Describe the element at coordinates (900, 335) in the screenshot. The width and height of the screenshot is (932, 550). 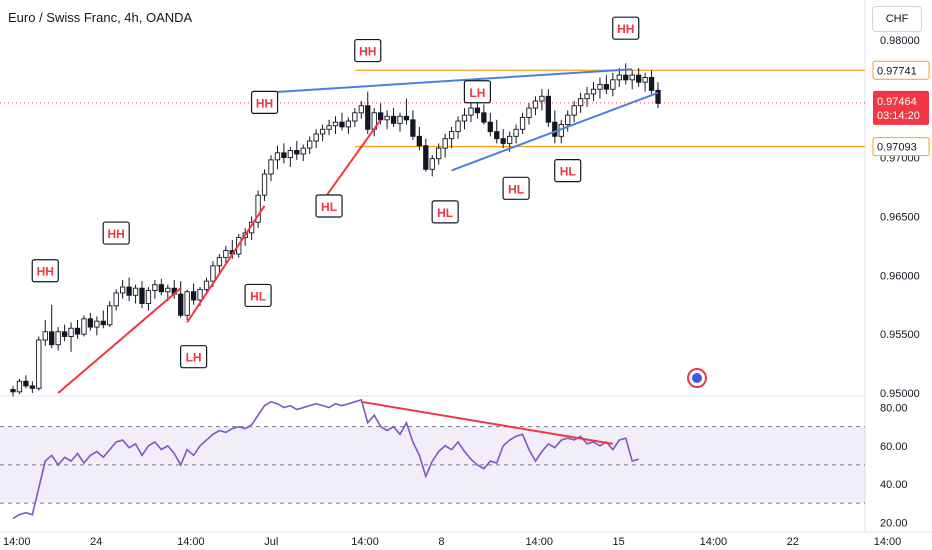
I see `price-tick-label: 0.95500` at that location.